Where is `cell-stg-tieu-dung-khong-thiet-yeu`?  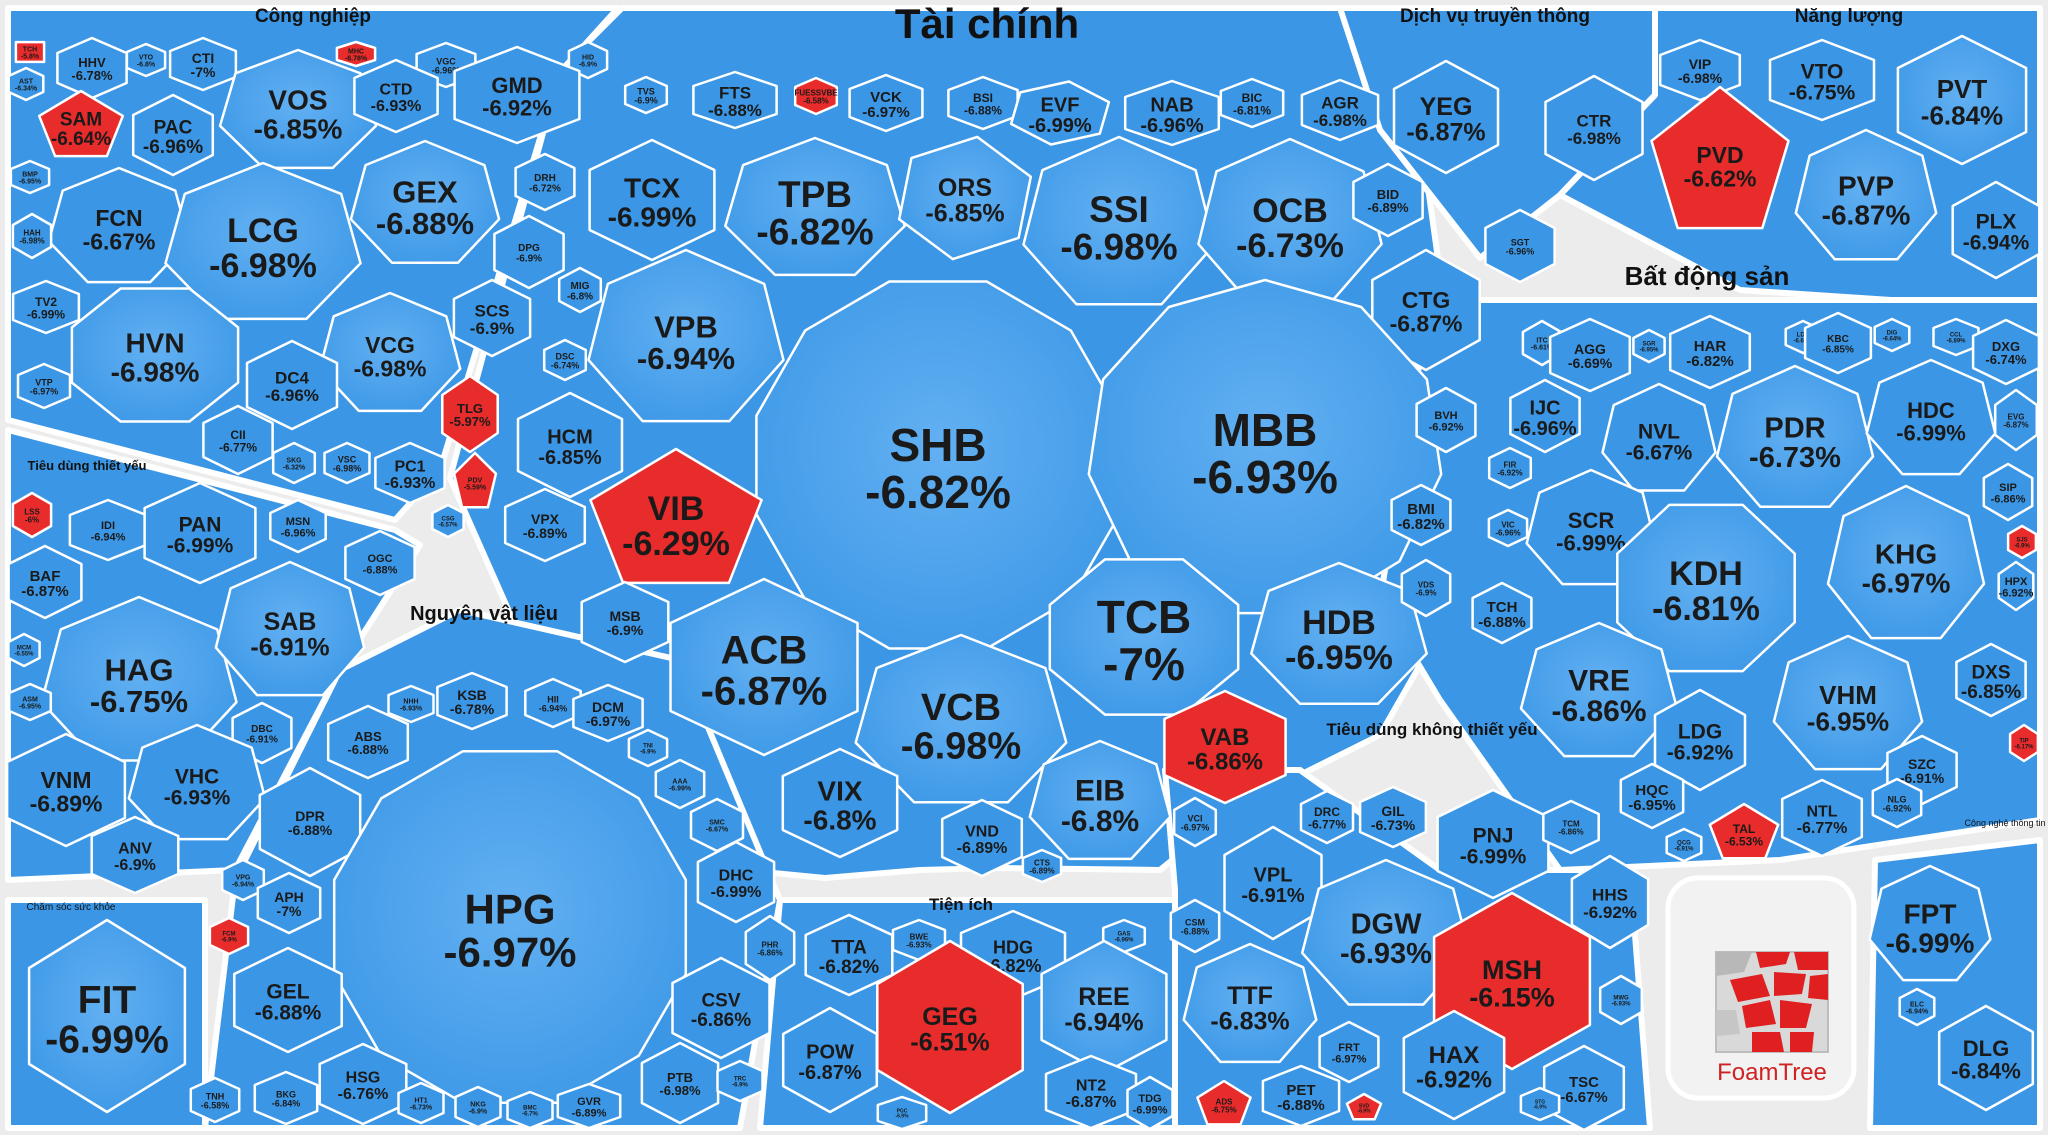
cell-stg-tieu-dung-khong-thiet-yeu is located at coordinates (1540, 1104).